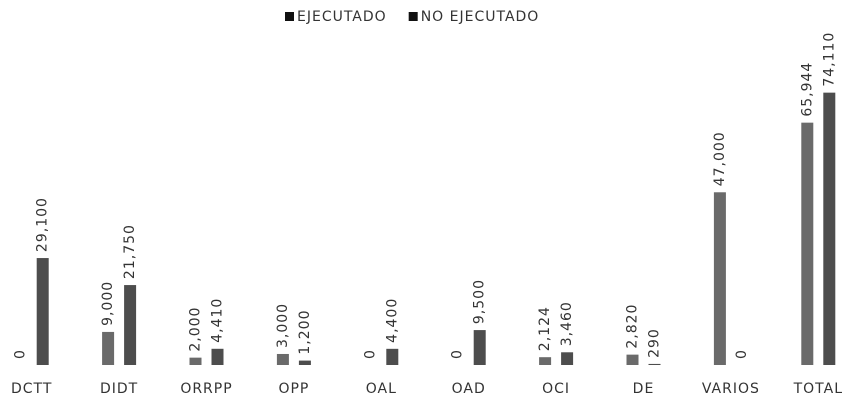 The image size is (859, 405). What do you see at coordinates (381, 389) in the screenshot?
I see `x-tick-label: OAL` at bounding box center [381, 389].